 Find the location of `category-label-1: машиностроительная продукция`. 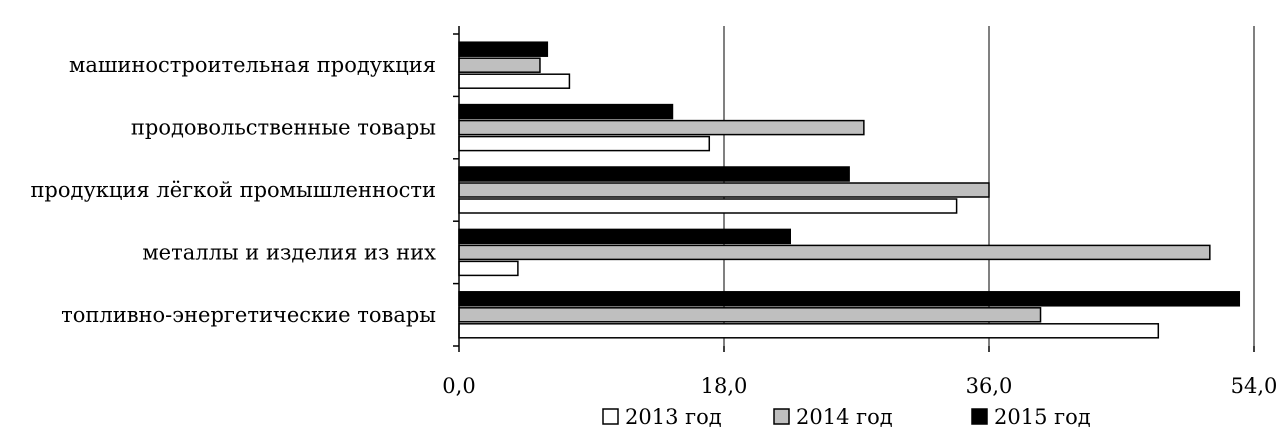

category-label-1: машиностроительная продукция is located at coordinates (252, 65).